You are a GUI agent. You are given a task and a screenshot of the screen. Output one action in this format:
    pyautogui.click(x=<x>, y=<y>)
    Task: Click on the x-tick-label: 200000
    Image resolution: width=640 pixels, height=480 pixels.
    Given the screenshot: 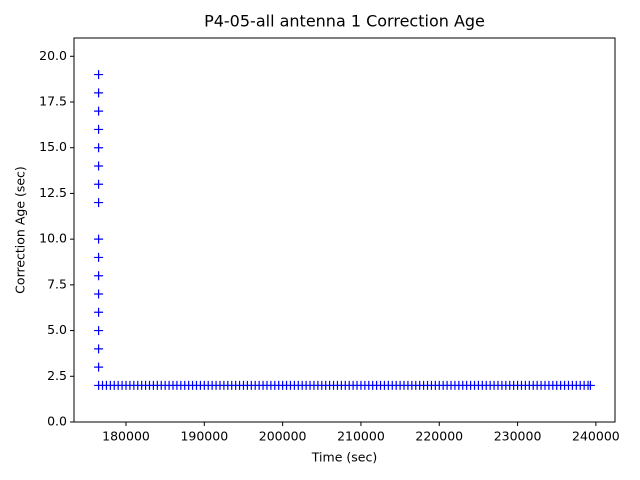 What is the action you would take?
    pyautogui.click(x=283, y=436)
    